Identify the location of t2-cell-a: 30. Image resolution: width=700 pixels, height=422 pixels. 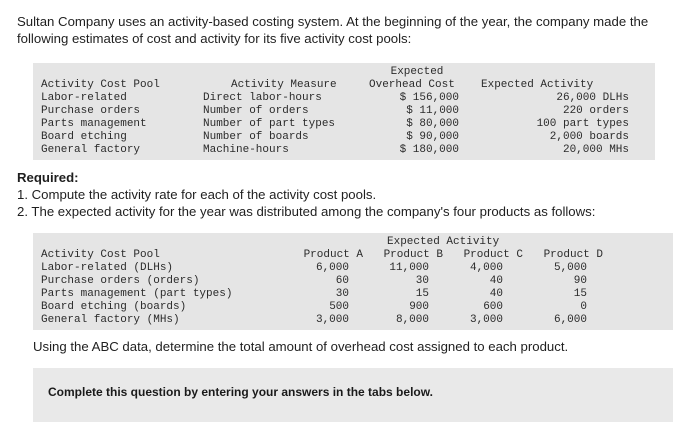
(342, 294).